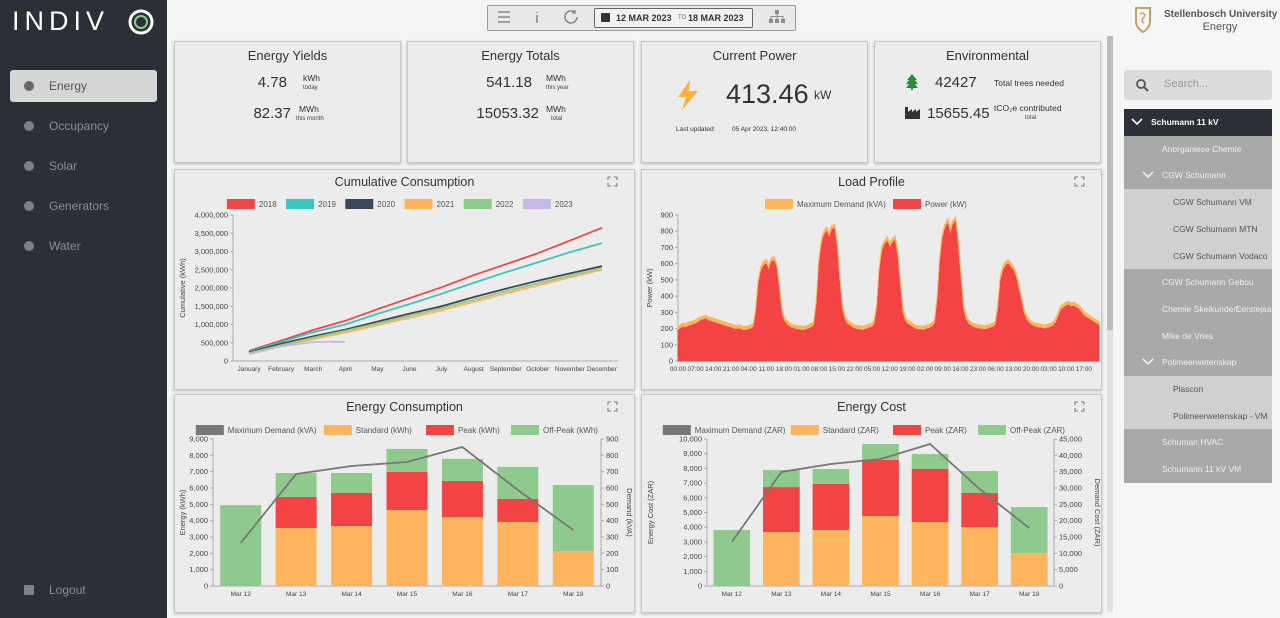 The width and height of the screenshot is (1280, 618). Describe the element at coordinates (1198, 470) in the screenshot. I see `tree-item: Schumann 11 kV VM` at that location.